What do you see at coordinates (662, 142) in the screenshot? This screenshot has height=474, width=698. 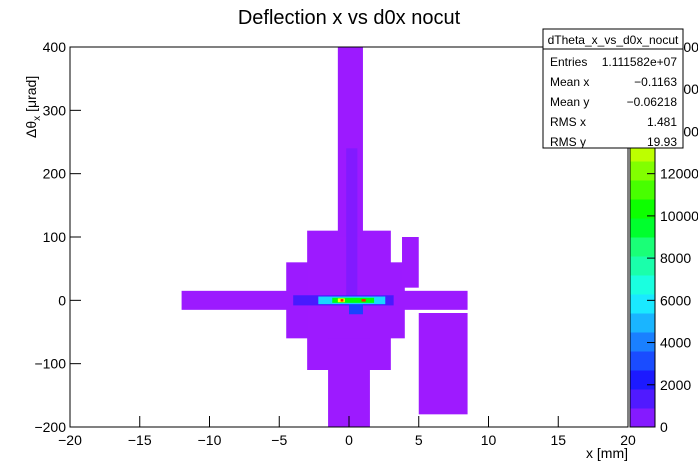 I see `stats-value: 19.93` at bounding box center [662, 142].